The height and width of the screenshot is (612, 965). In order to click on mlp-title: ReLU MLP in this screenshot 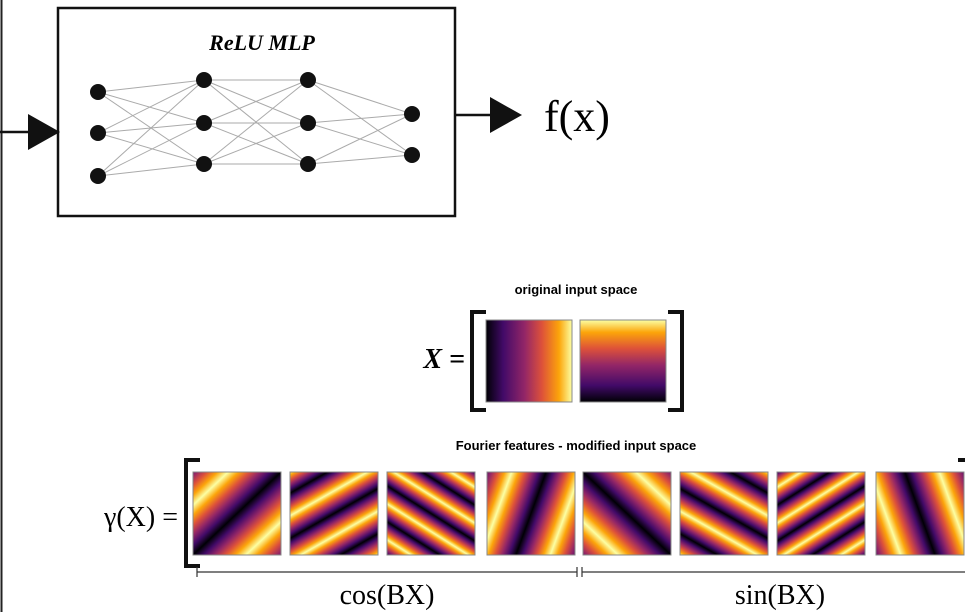, I will do `click(261, 42)`.